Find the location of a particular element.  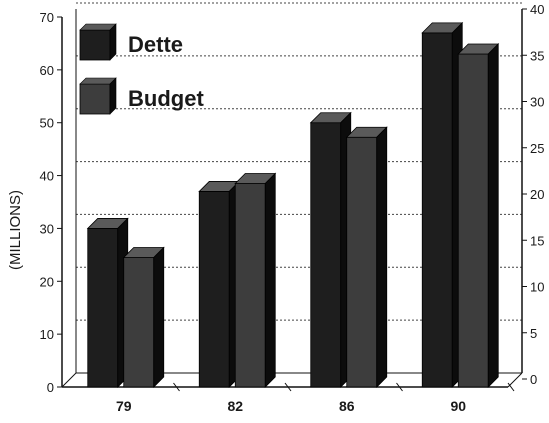

bar-budget-86-front is located at coordinates (362, 262).